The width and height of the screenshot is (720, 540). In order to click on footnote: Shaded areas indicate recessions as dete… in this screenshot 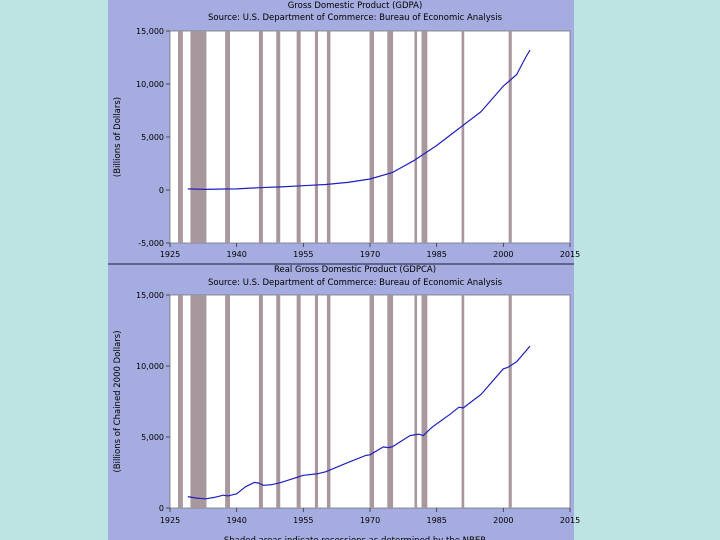, I will do `click(355, 538)`.